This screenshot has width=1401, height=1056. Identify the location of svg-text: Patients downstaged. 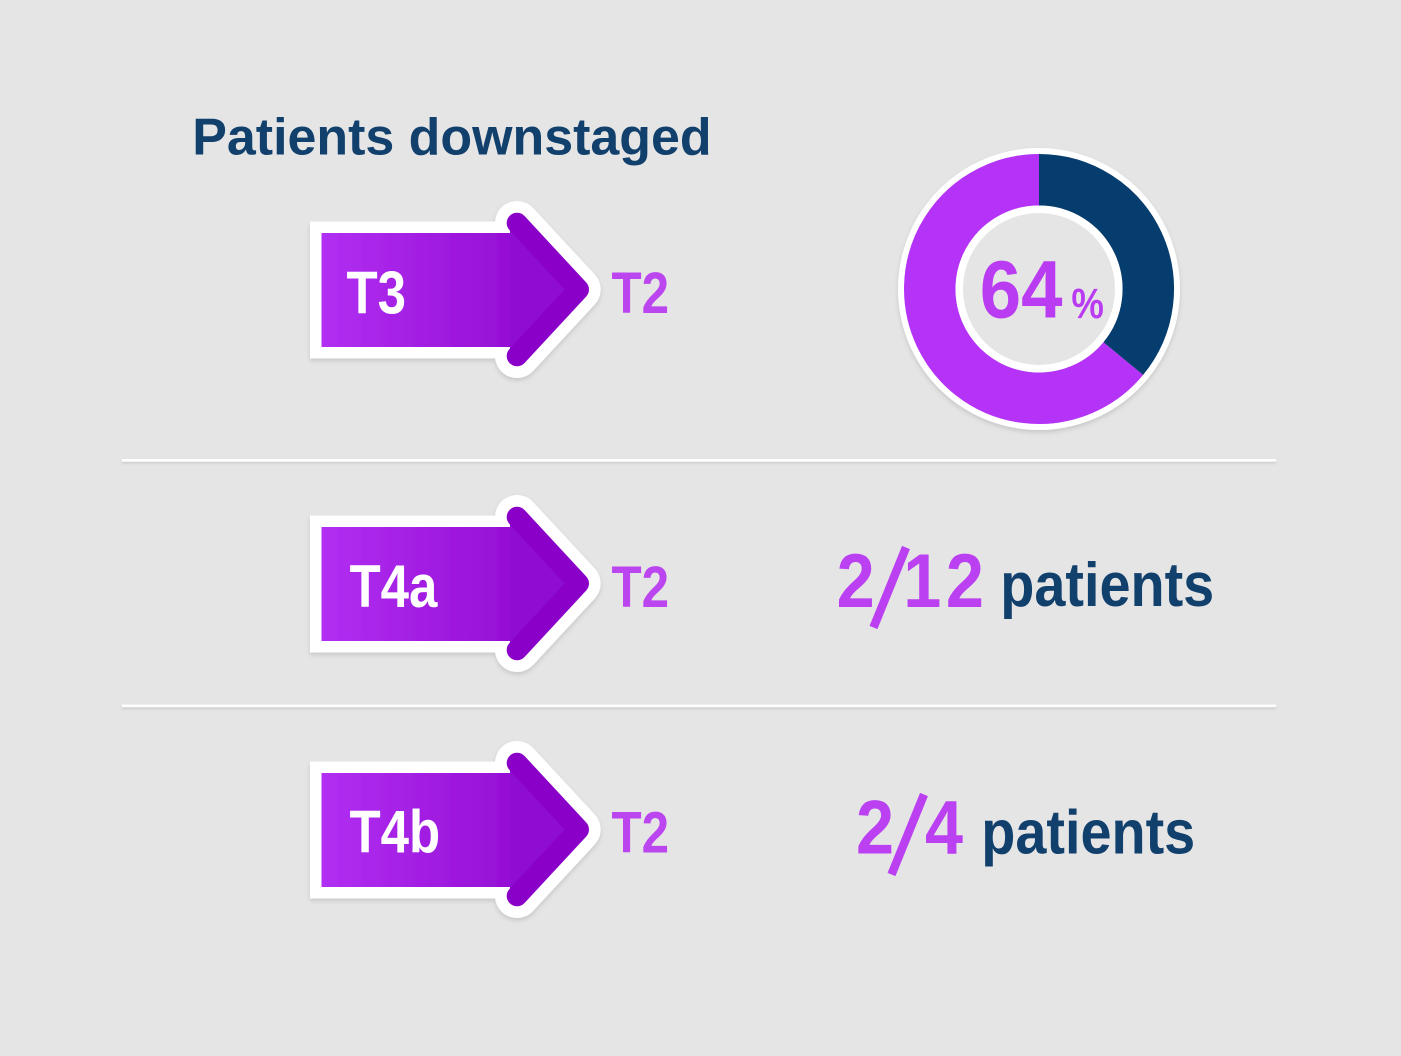
(451, 137).